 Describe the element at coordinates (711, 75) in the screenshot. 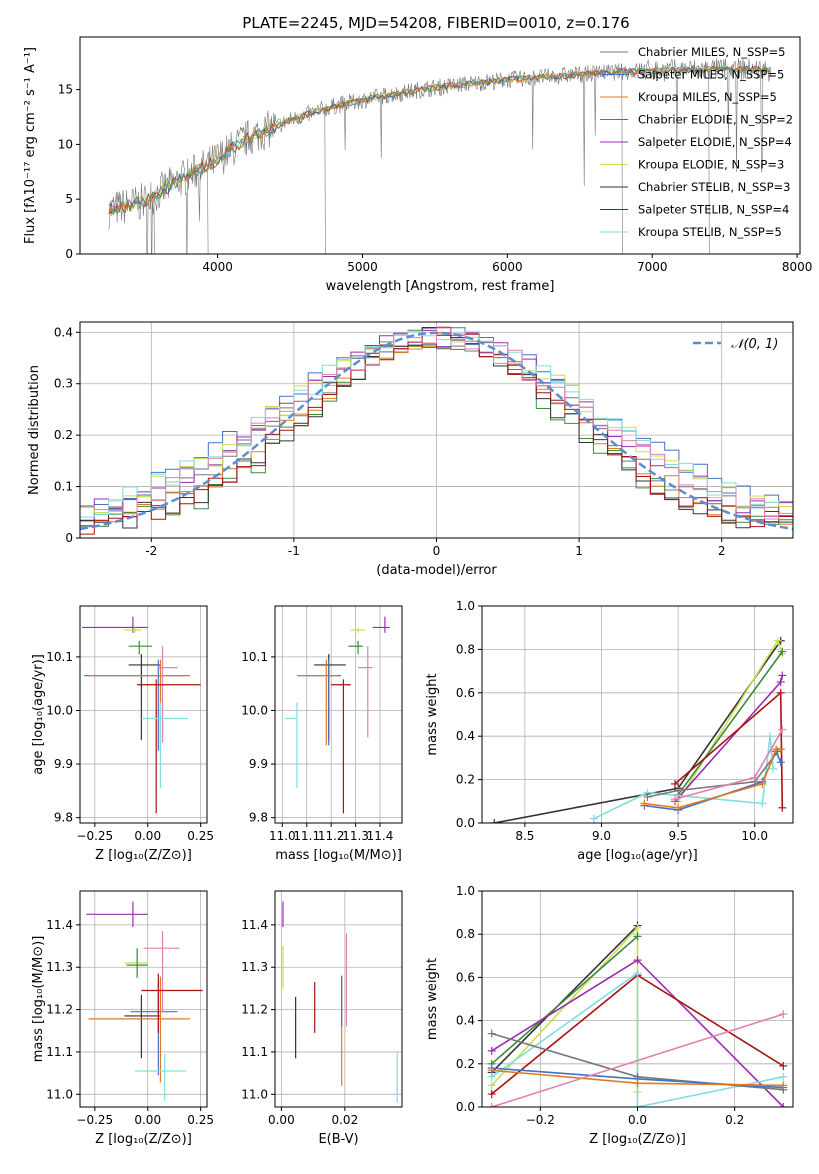

I see `legend-label: Salpeter MILES, N_SSP=5` at that location.